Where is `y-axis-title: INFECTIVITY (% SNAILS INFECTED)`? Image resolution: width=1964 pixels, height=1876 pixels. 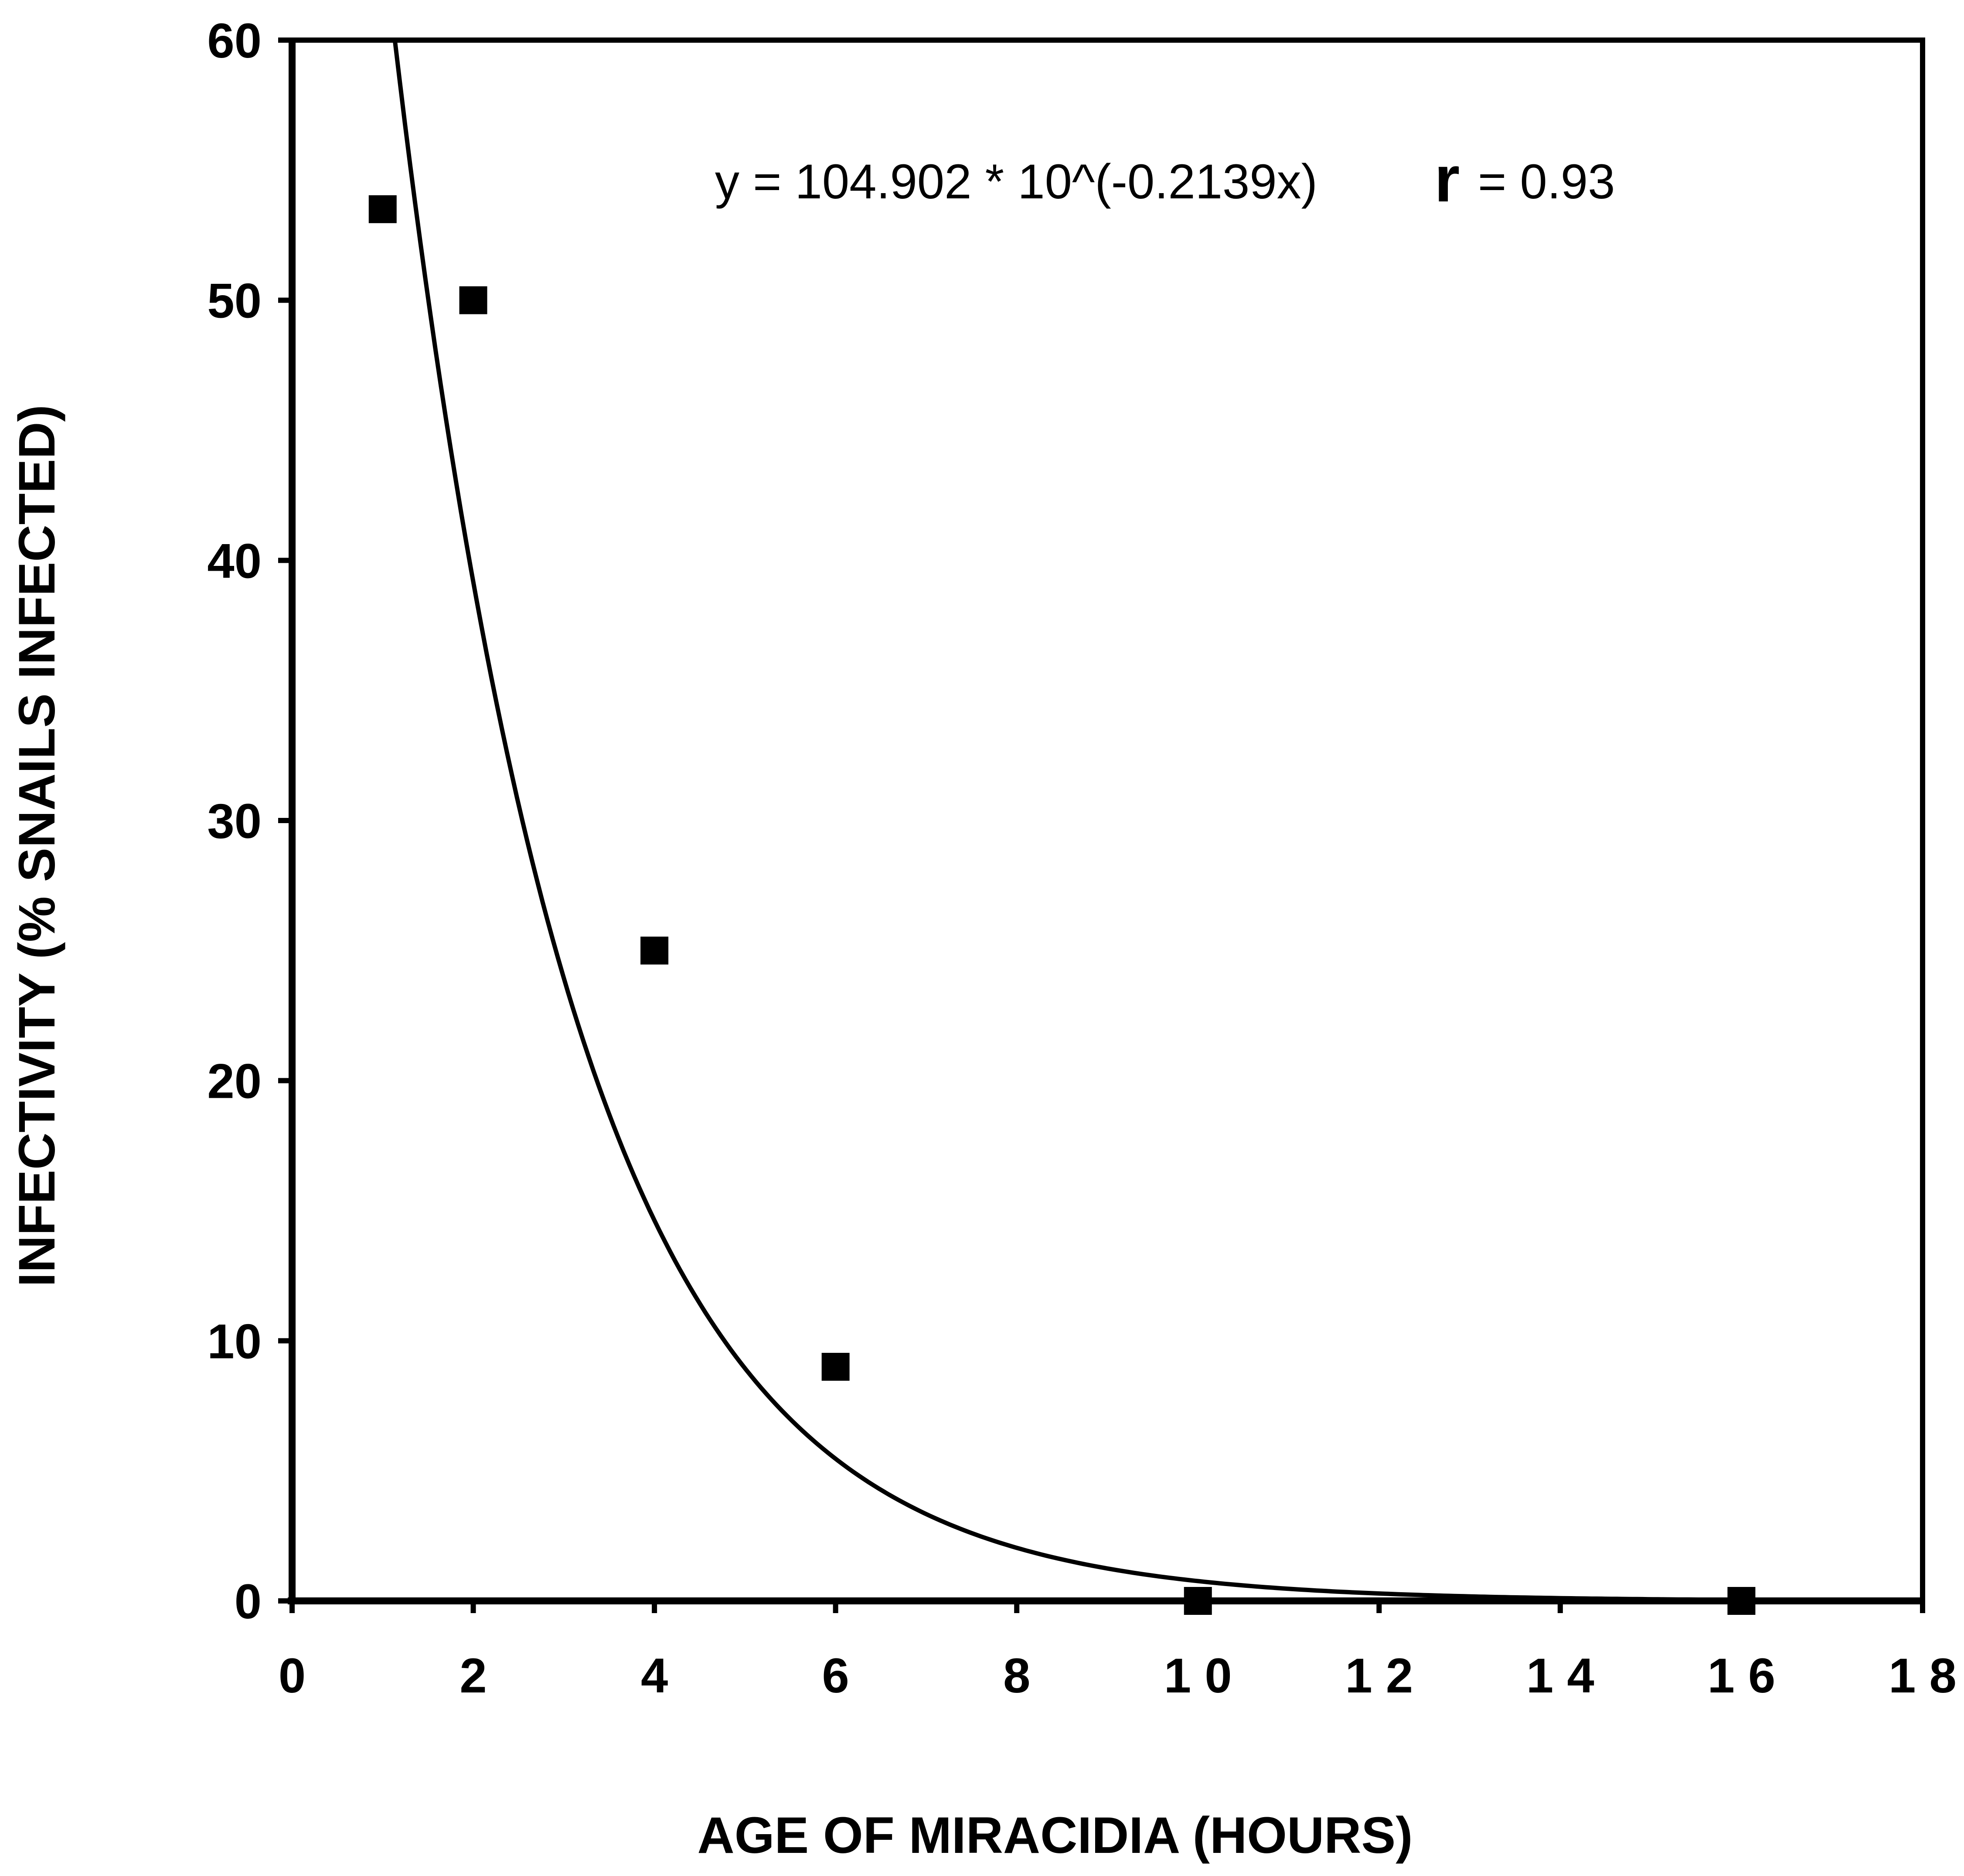
y-axis-title: INFECTIVITY (% SNAILS INFECTED) is located at coordinates (37, 846).